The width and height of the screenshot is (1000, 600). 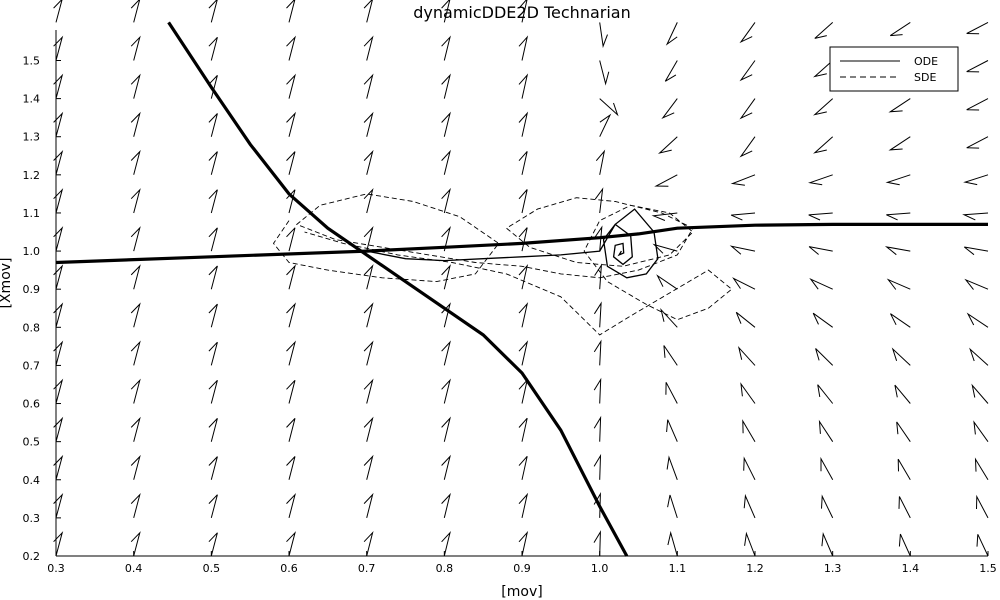 What do you see at coordinates (32, 442) in the screenshot?
I see `y-tick-label: 0.5` at bounding box center [32, 442].